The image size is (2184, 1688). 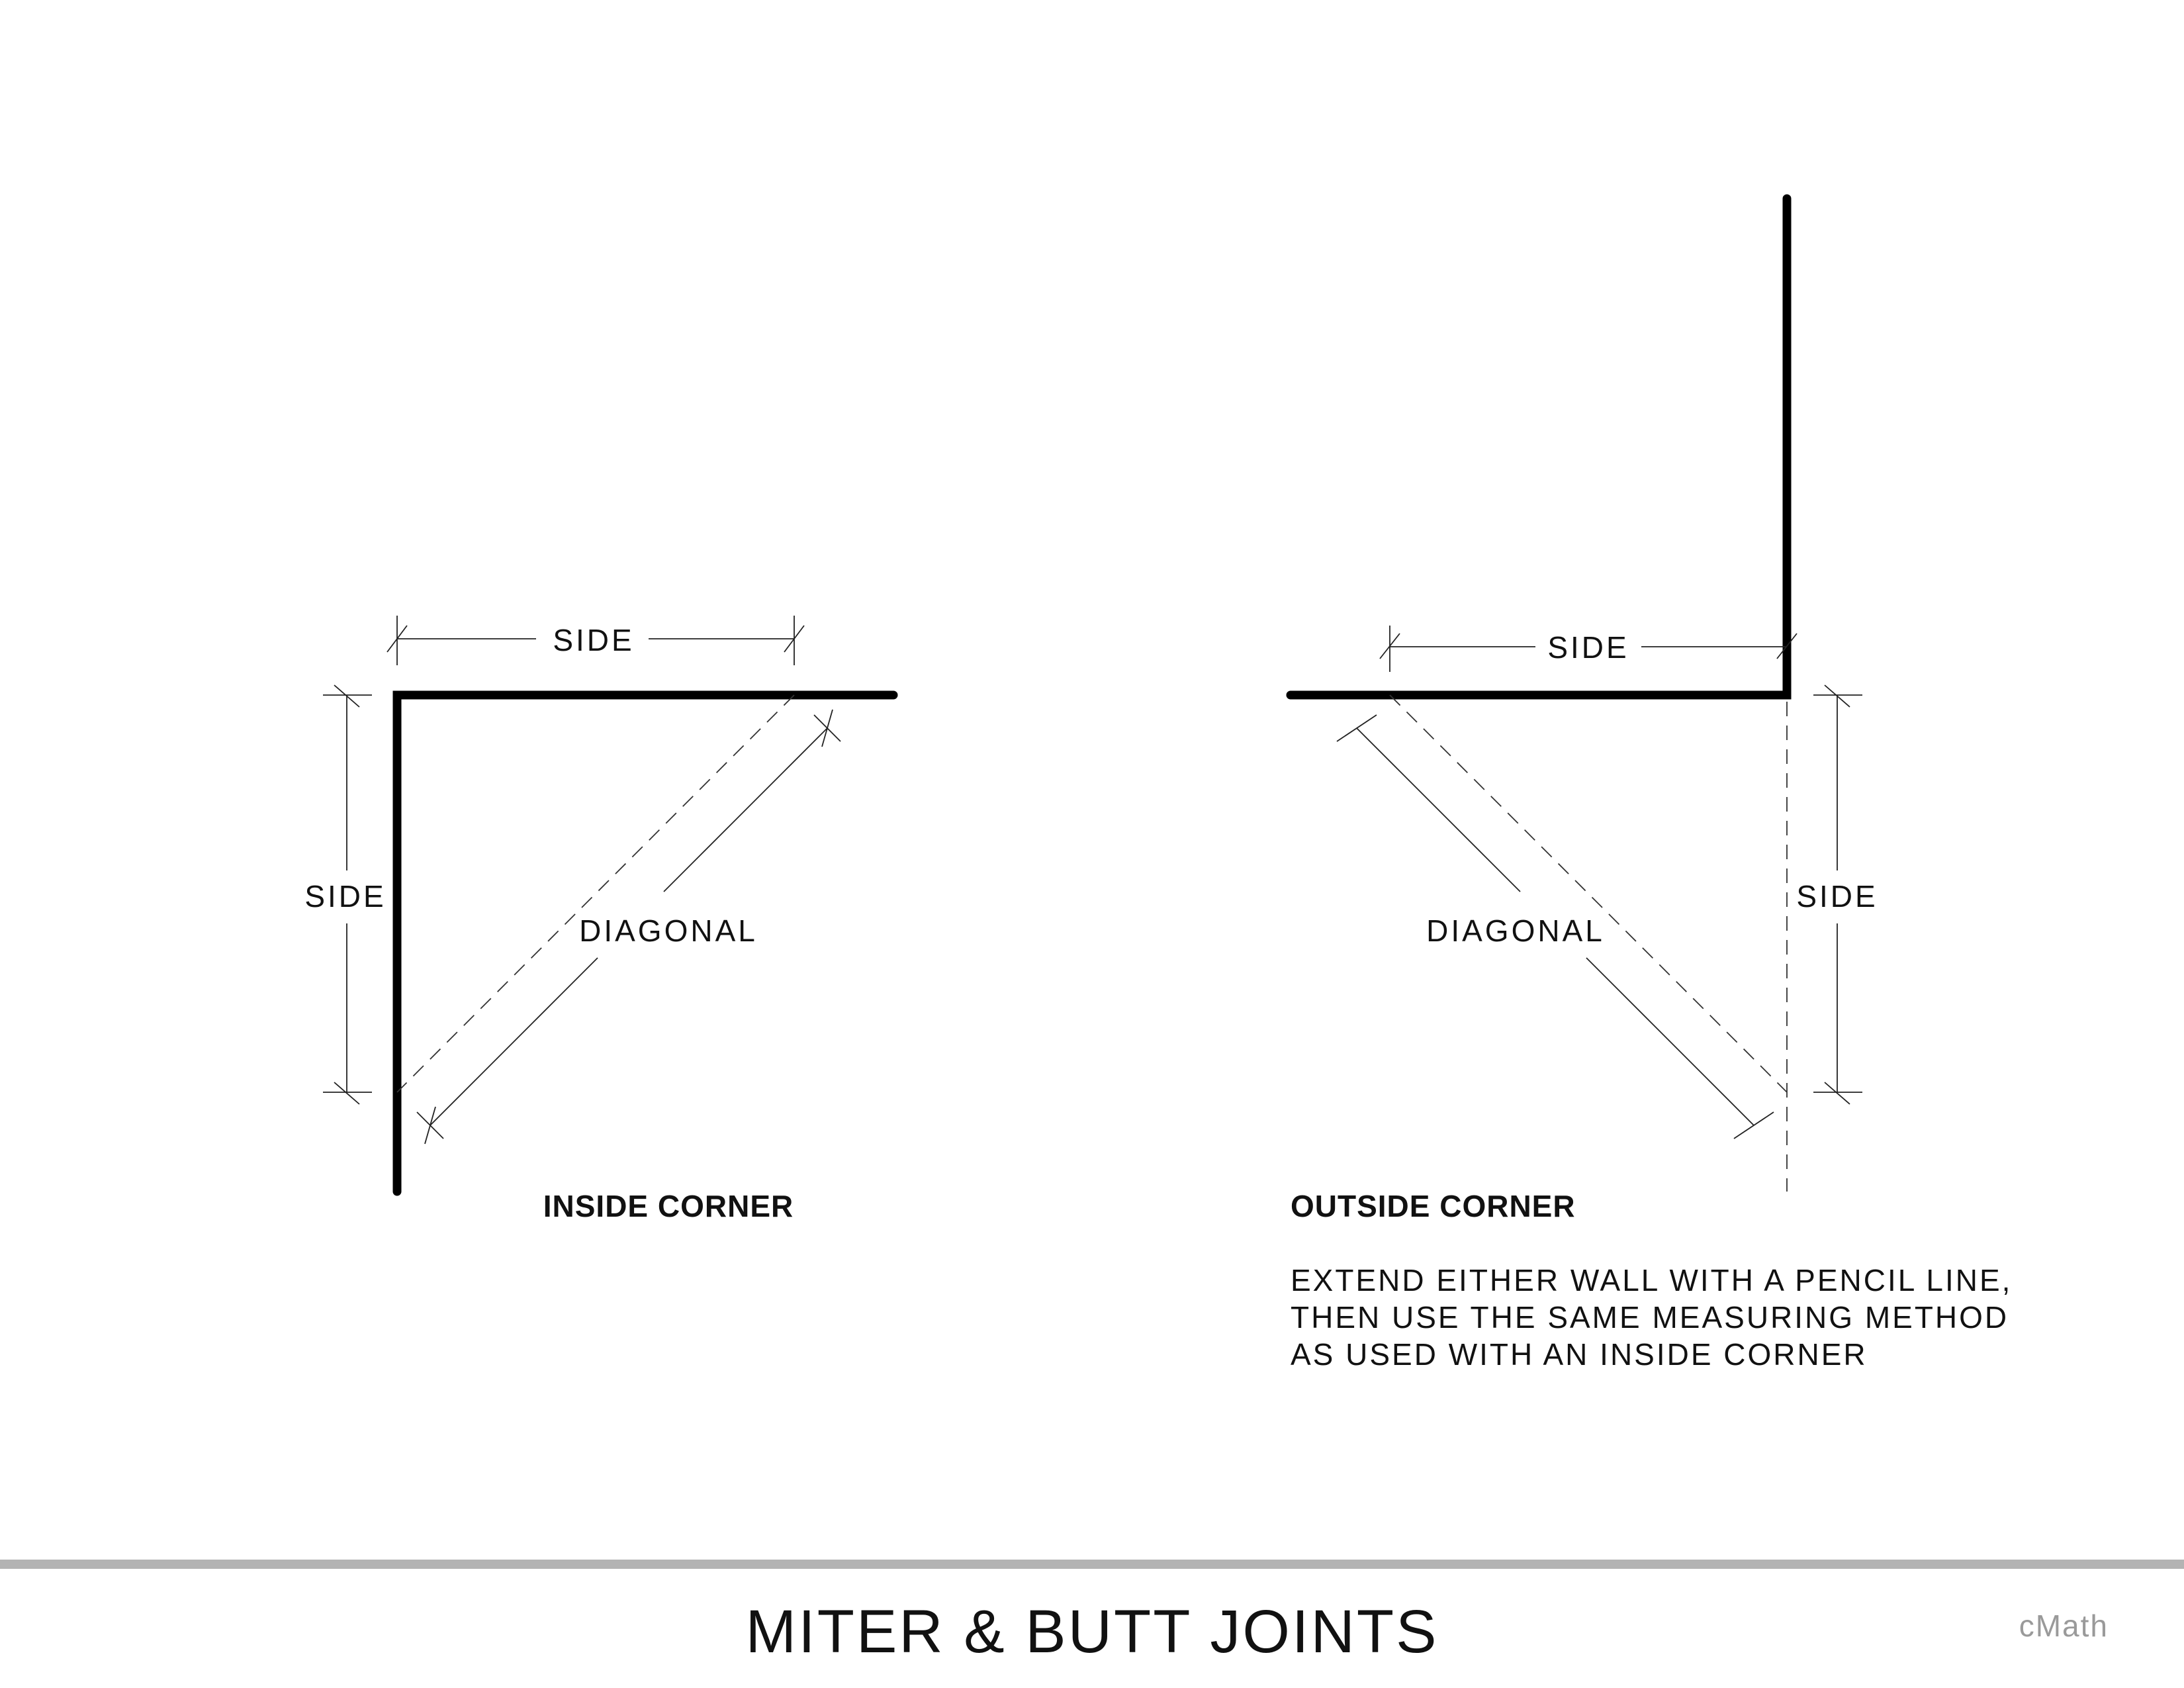 What do you see at coordinates (1650, 1317) in the screenshot?
I see `outside-instruction-line-2: THEN USE THE SAME MEASURING METHOD` at bounding box center [1650, 1317].